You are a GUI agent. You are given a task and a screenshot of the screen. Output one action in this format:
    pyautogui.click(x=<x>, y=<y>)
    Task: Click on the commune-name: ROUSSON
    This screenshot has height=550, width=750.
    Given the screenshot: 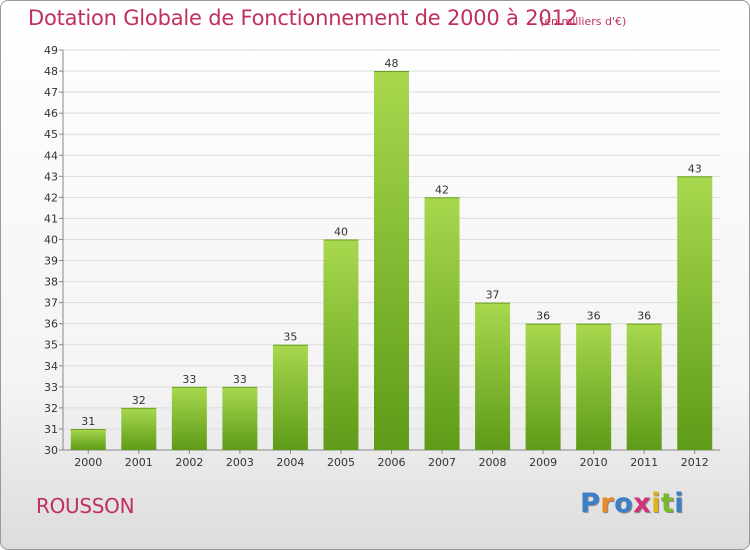 What is the action you would take?
    pyautogui.click(x=85, y=506)
    